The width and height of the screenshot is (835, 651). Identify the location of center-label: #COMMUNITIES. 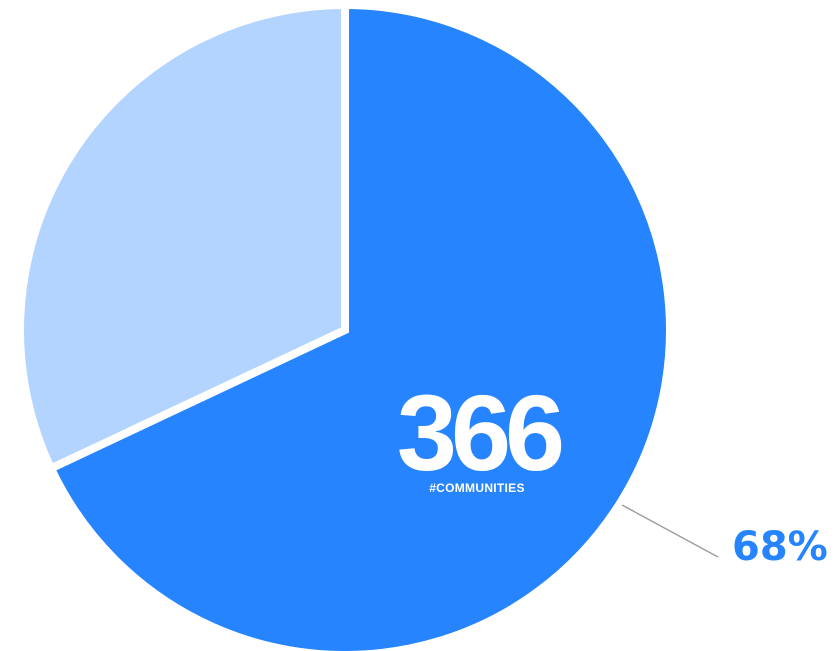
(477, 488).